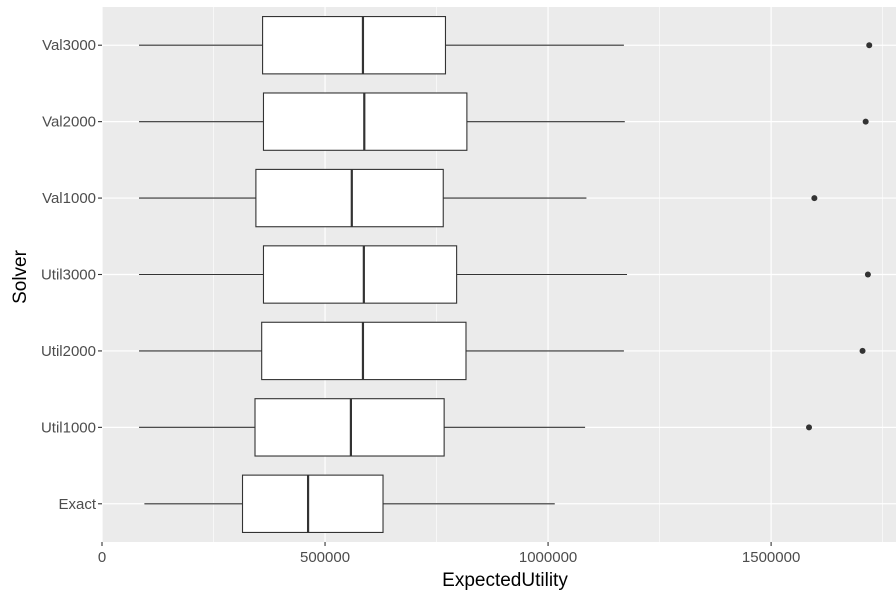 This screenshot has width=896, height=594. I want to click on y-tick-label: Exact, so click(77, 504).